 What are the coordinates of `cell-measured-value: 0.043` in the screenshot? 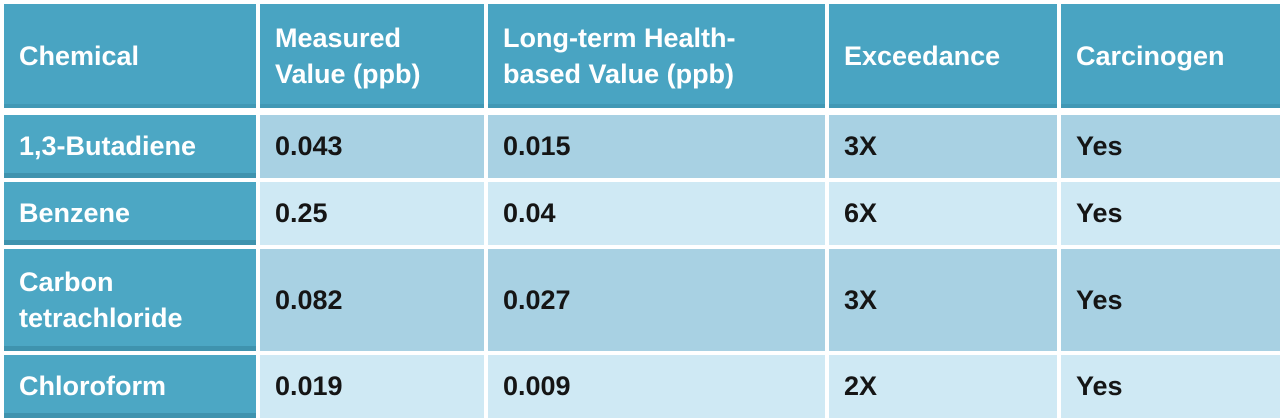 It's located at (372, 146).